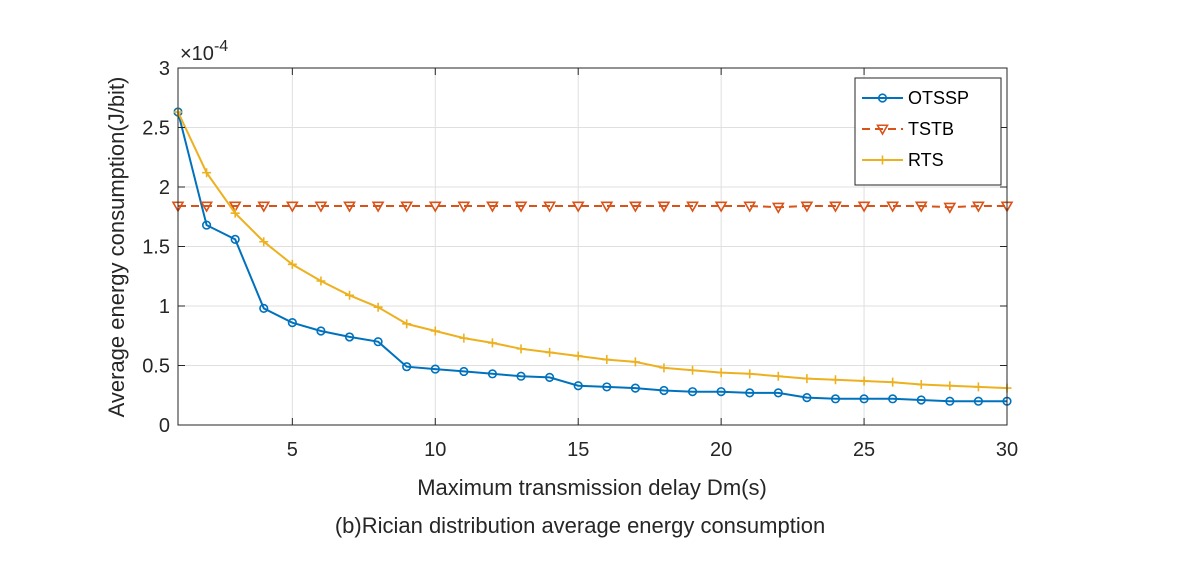 Image resolution: width=1184 pixels, height=566 pixels. Describe the element at coordinates (204, 51) in the screenshot. I see `y-multiplier: ×10⁻⁴` at that location.